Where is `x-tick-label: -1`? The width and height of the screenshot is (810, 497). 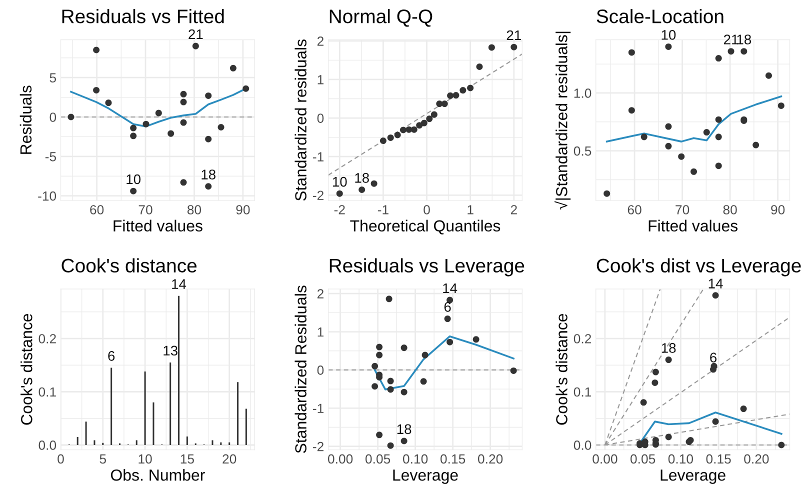
x-tick-label: -1 is located at coordinates (383, 209).